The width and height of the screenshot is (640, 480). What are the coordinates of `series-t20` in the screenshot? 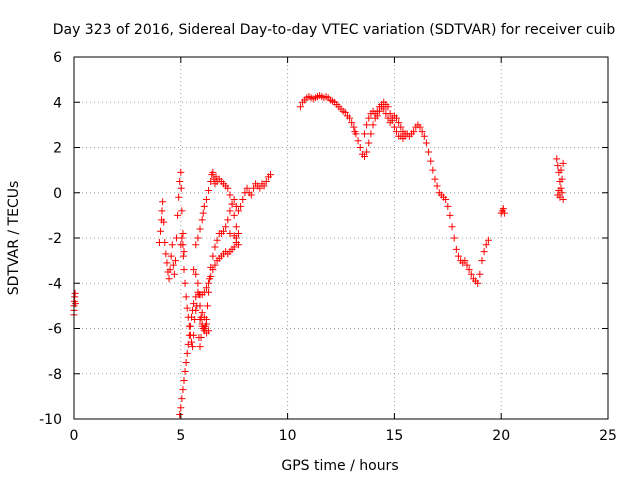 It's located at (502, 211).